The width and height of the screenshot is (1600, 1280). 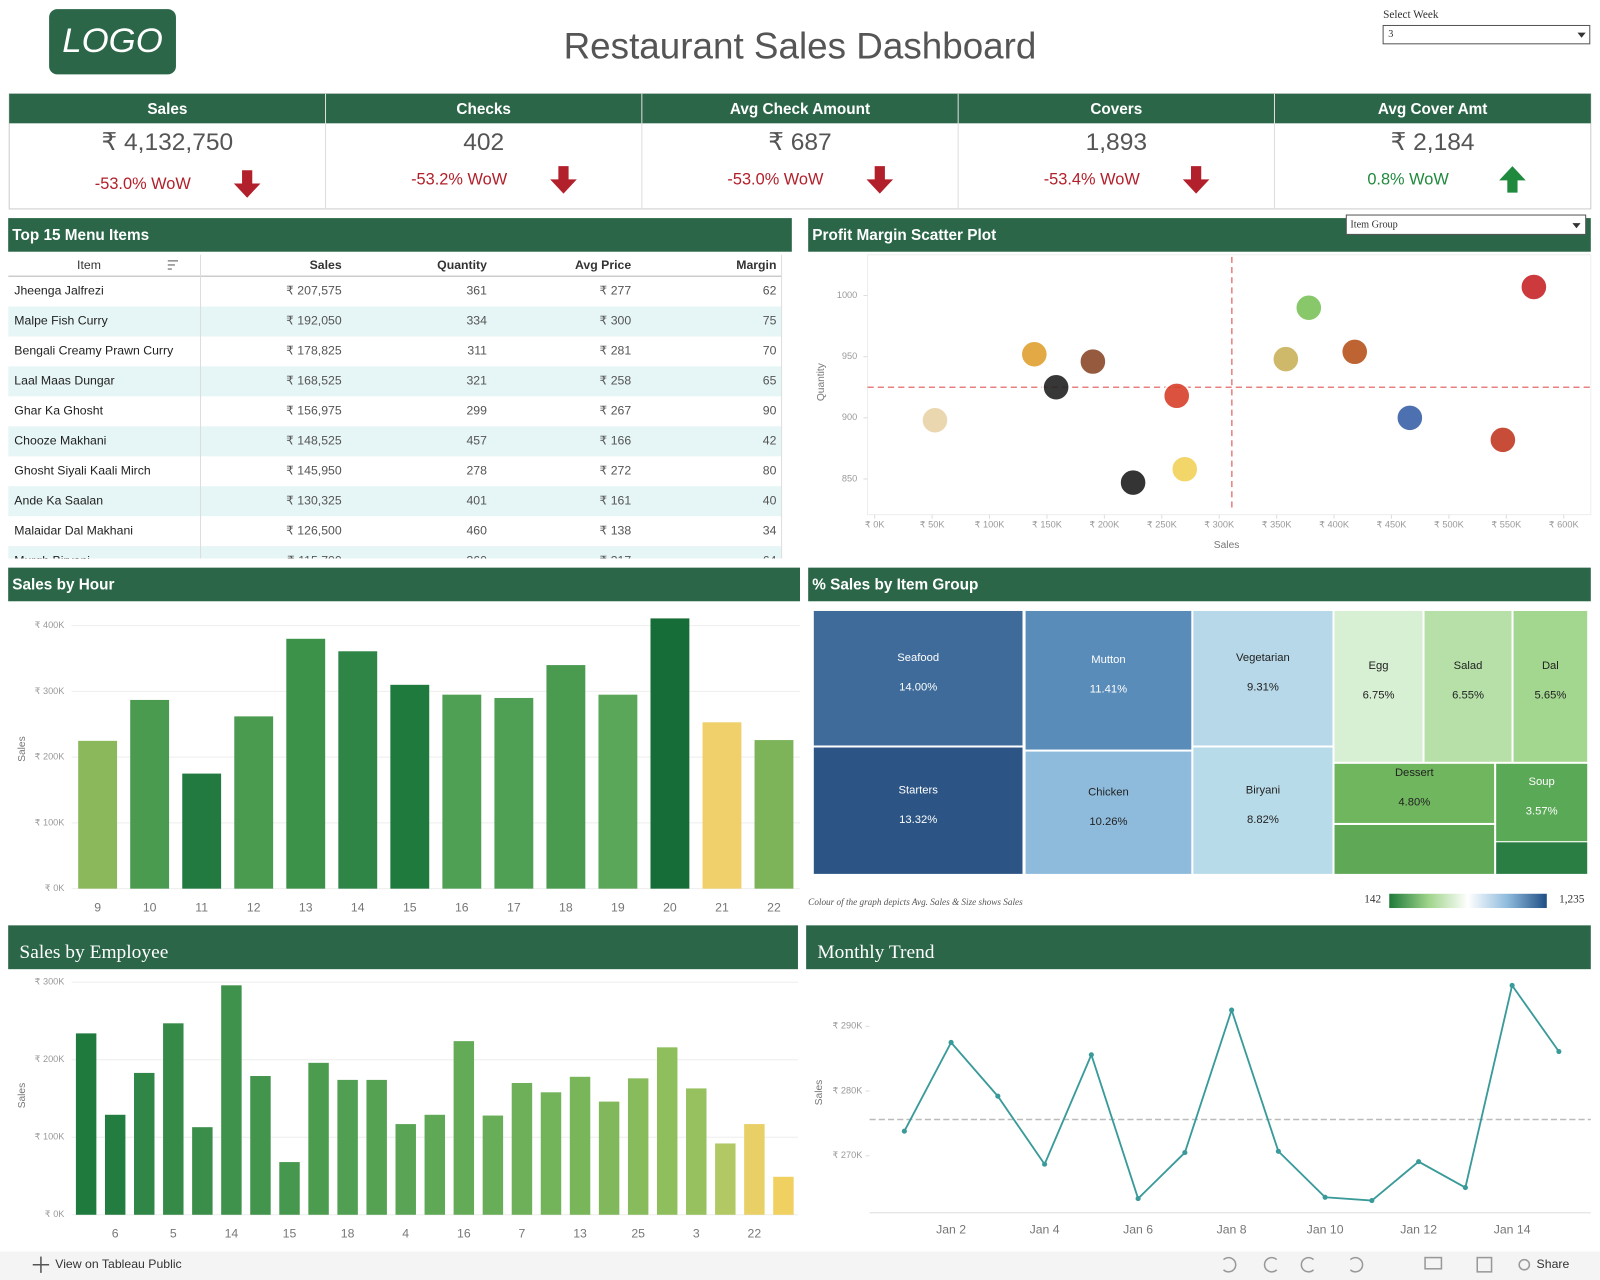 What do you see at coordinates (476, 470) in the screenshot?
I see `table-cell: 278` at bounding box center [476, 470].